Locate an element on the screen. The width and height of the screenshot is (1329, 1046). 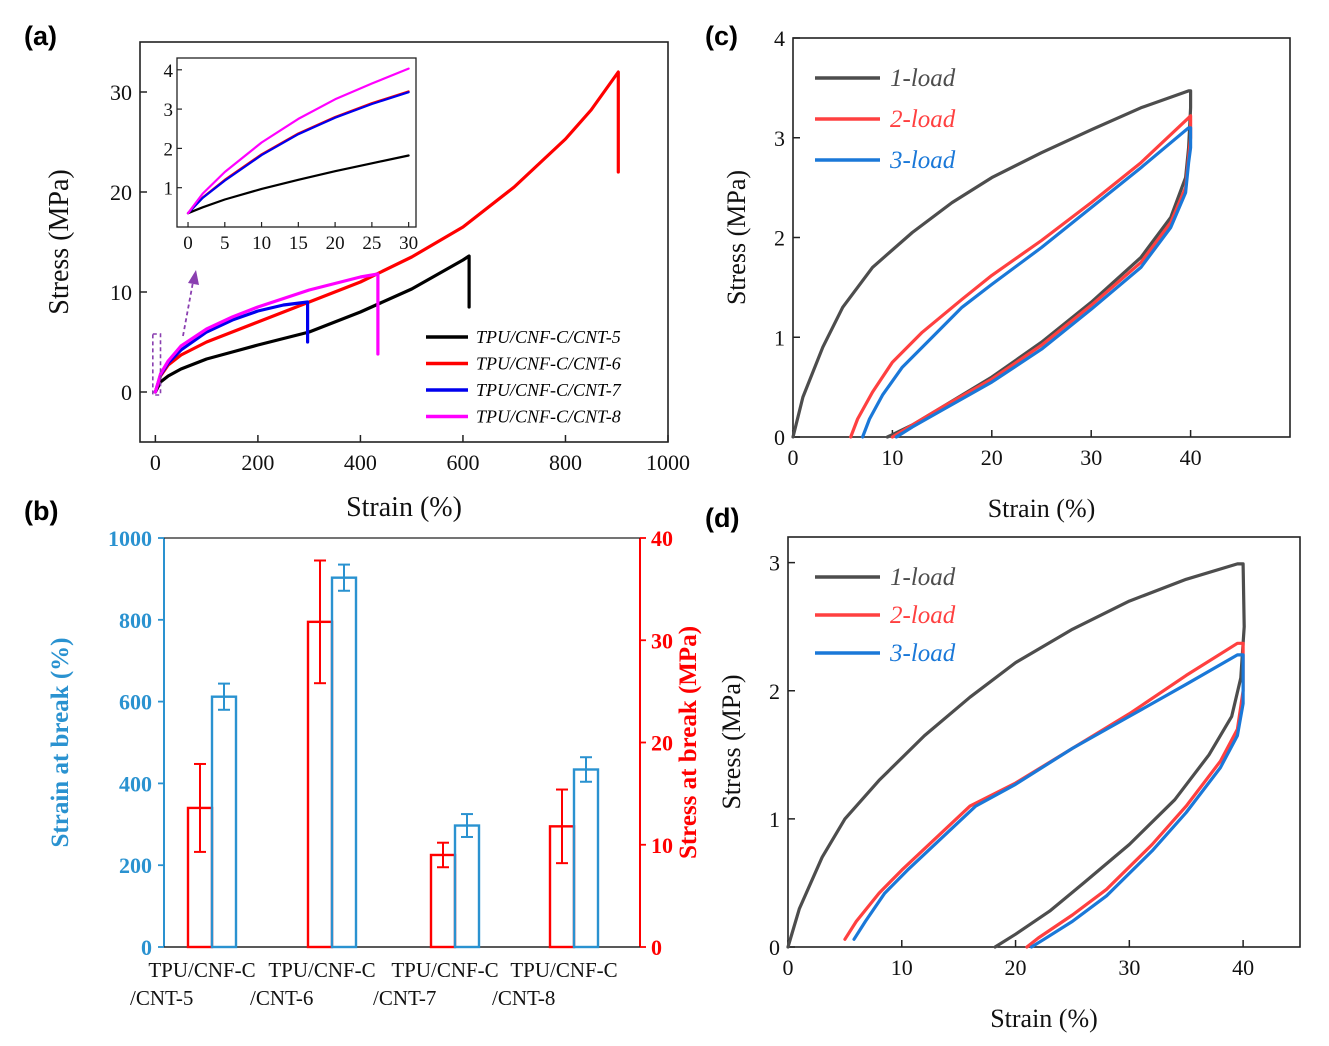
category-label: /CNT-7 is located at coordinates (404, 998).